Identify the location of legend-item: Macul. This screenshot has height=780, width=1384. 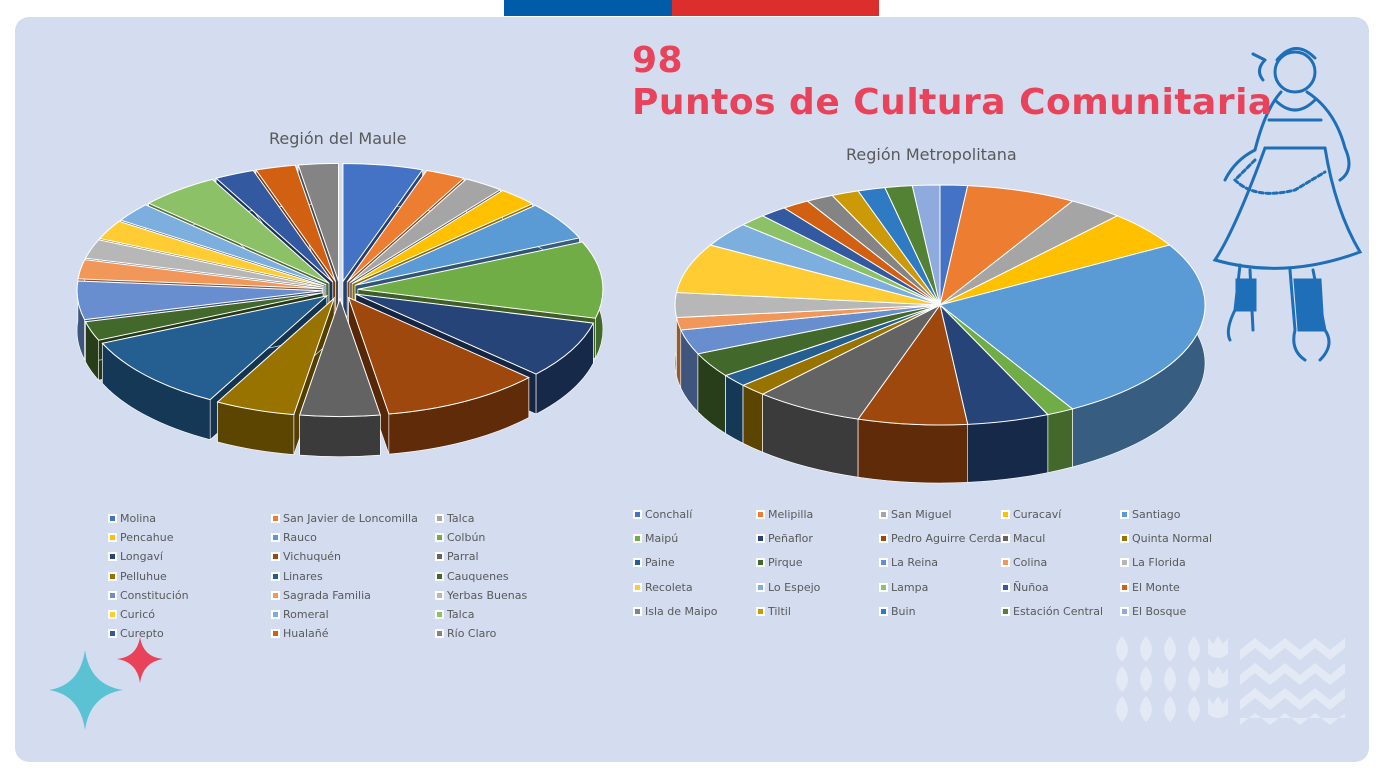
(1023, 538).